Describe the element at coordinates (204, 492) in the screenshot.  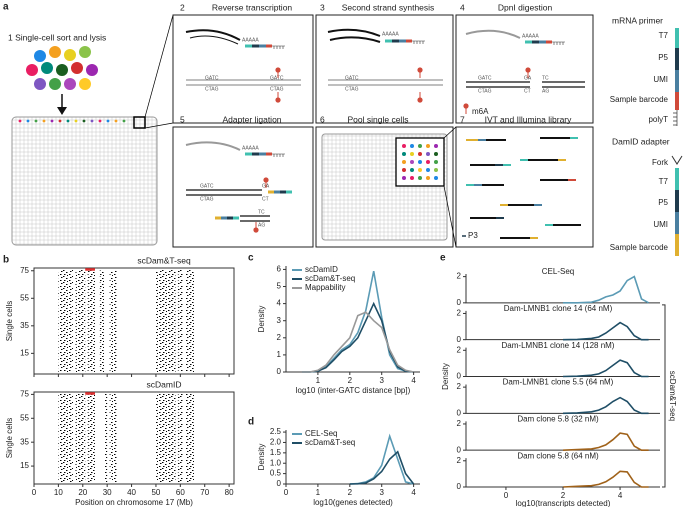
I see `x-tick-label: 70` at that location.